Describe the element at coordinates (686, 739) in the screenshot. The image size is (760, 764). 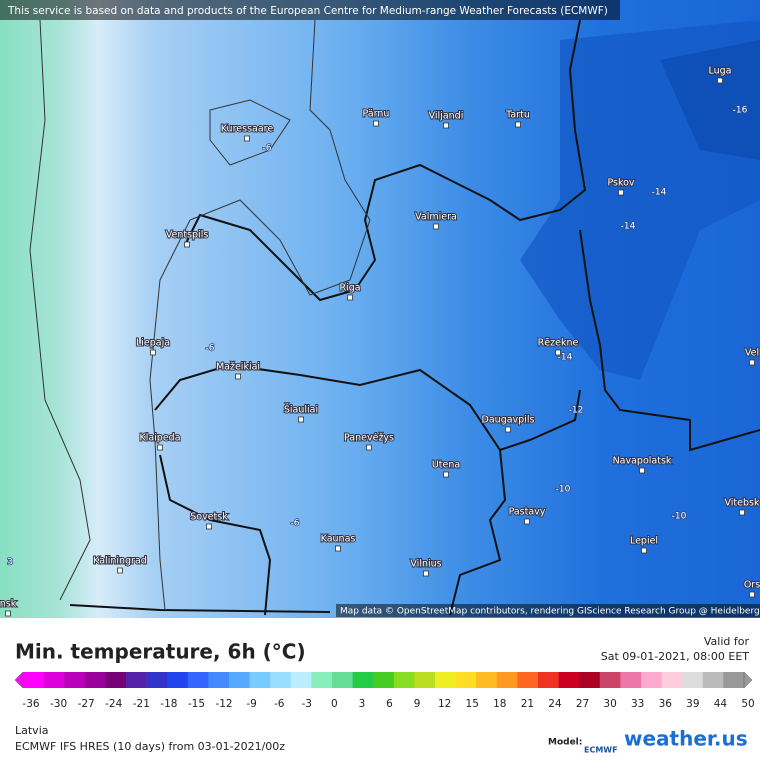
I see `brand: weather.us` at that location.